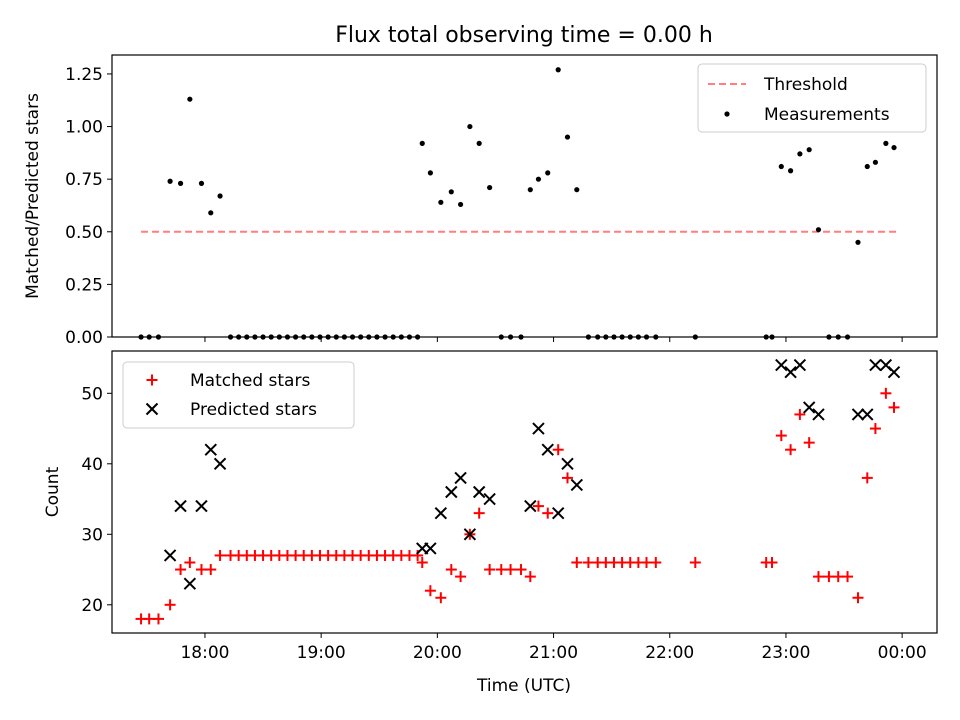 The image size is (960, 720). What do you see at coordinates (84, 75) in the screenshot?
I see `ratio-y-tick-label: 1.25` at bounding box center [84, 75].